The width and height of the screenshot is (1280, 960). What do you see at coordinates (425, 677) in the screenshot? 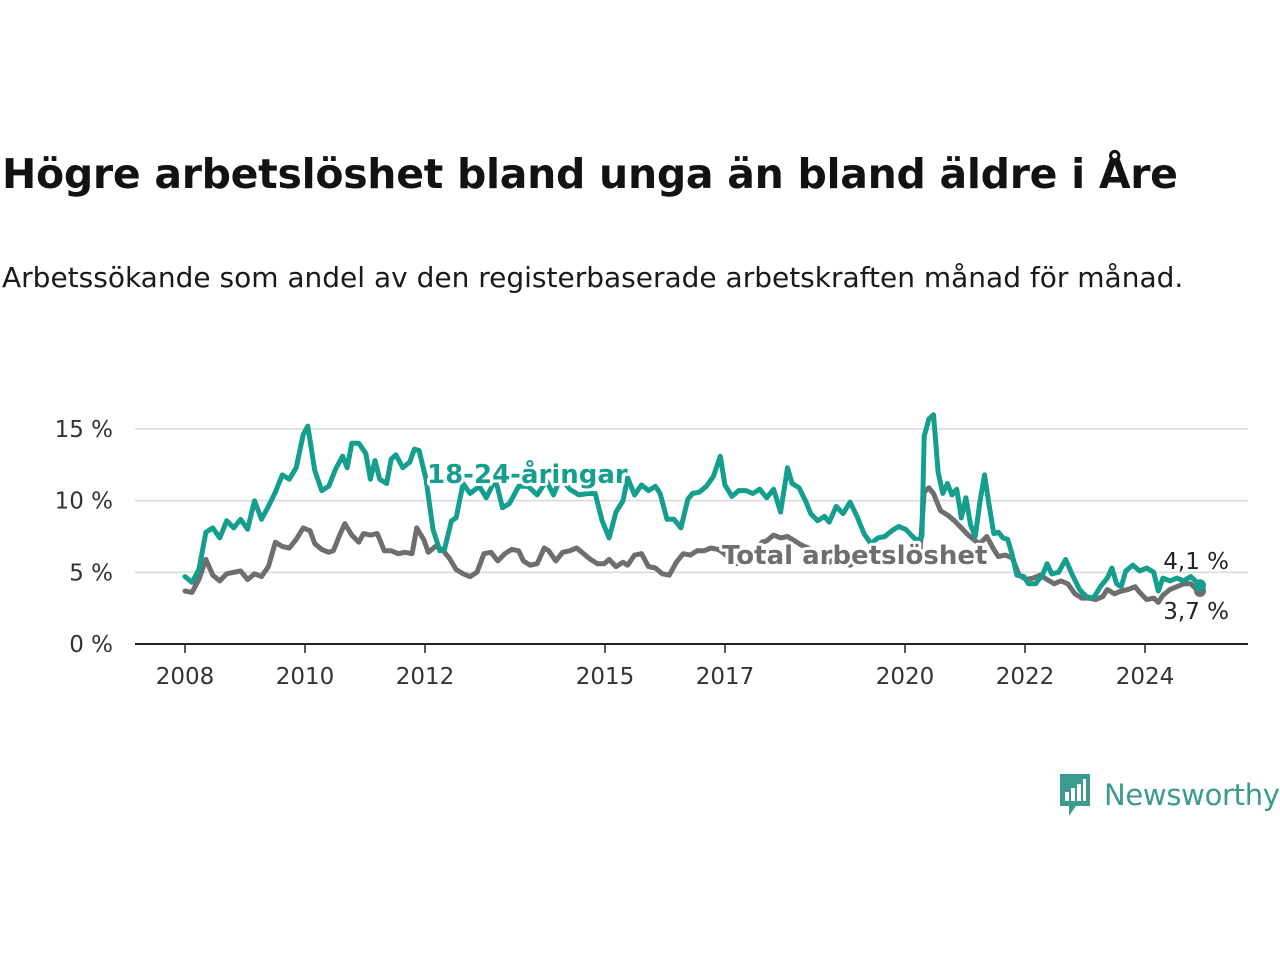
I see `x-tick-label: 2012` at bounding box center [425, 677].